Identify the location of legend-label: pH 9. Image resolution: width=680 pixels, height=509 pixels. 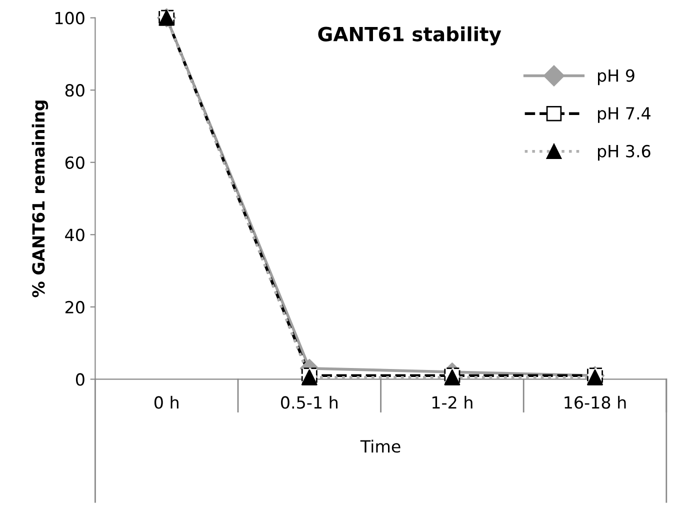
(616, 77).